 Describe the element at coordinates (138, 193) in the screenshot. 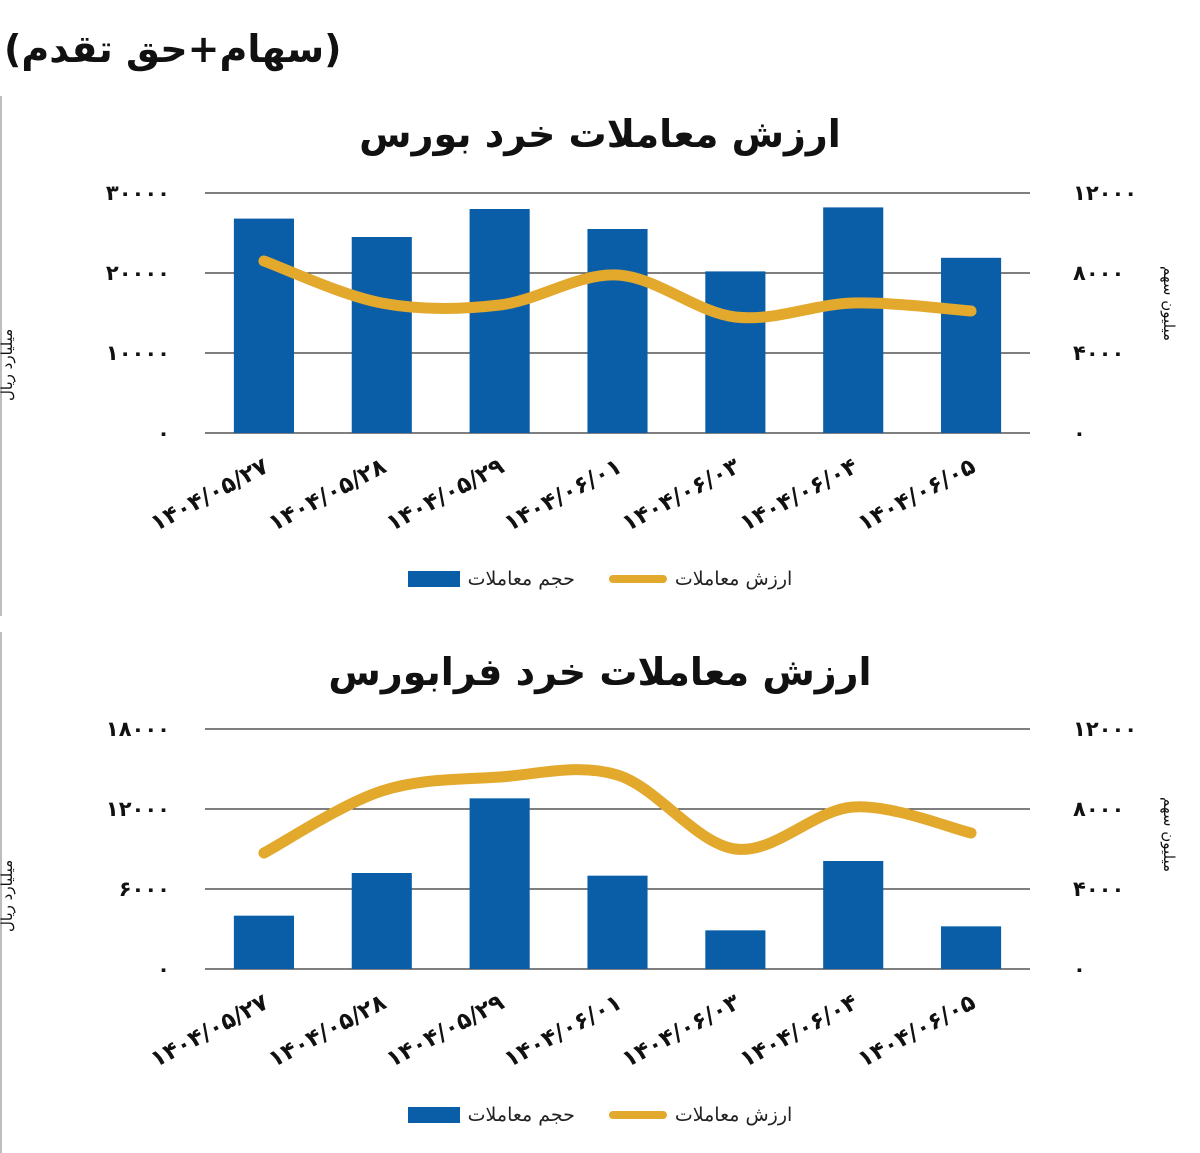

I see `y-tick-label-left: ۳۰۰۰۰` at that location.